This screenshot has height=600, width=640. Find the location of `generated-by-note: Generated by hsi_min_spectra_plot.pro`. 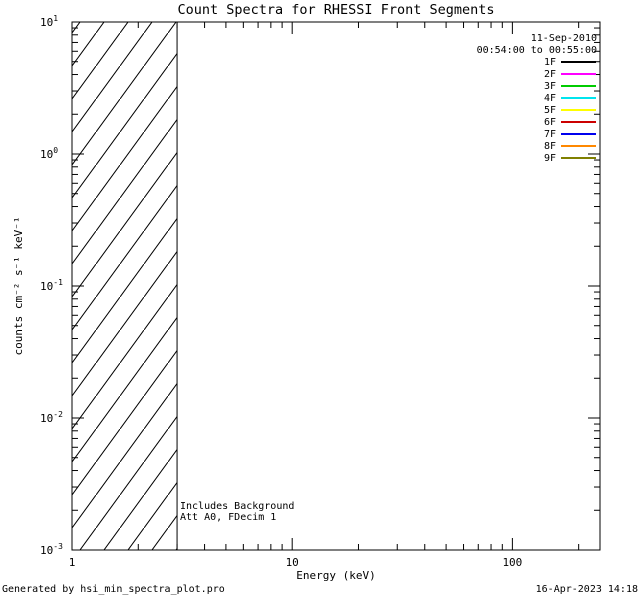

generated-by-note: Generated by hsi_min_spectra_plot.pro is located at coordinates (113, 589).